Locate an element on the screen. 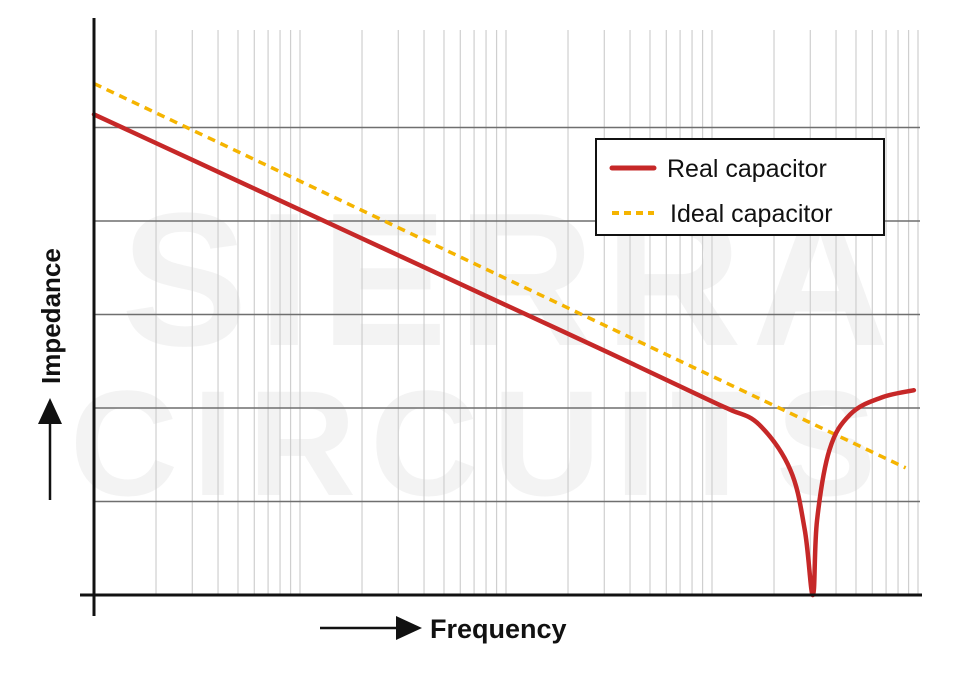 The image size is (960, 691). y-axis-label-group: Impedance is located at coordinates (51, 374).